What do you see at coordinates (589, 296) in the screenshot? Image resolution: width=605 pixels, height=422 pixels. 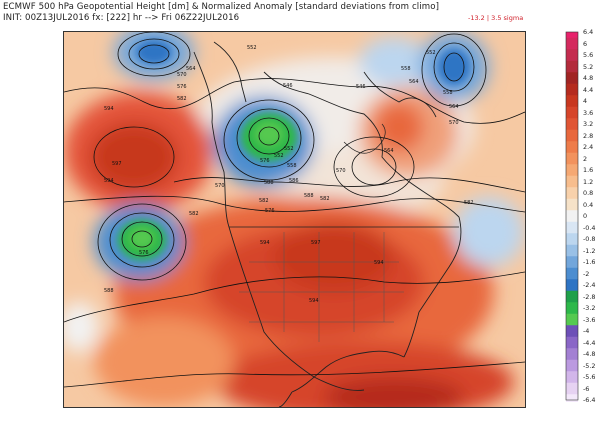 I see `colorbar-tick-label: -2.8` at bounding box center [589, 296].